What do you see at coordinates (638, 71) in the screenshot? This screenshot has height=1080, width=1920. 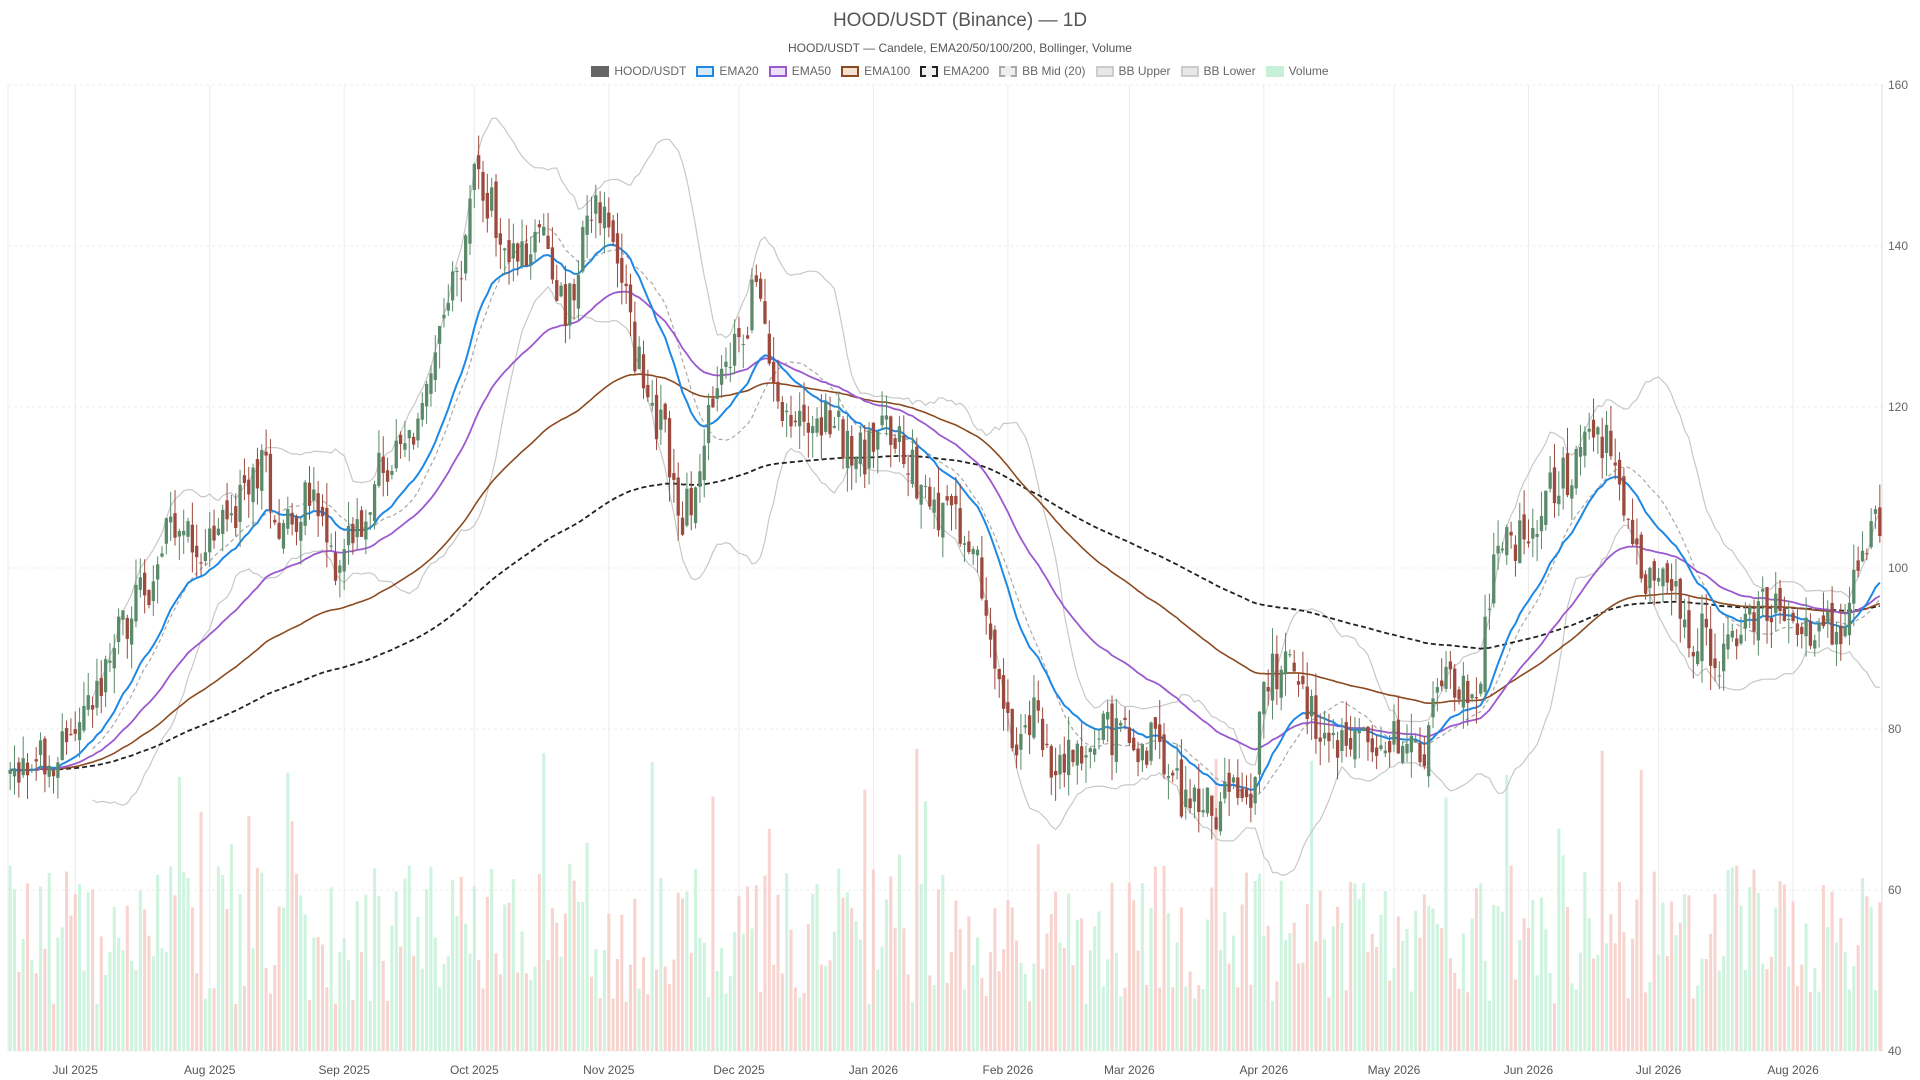 I see `legend-item: HOOD/USDT` at bounding box center [638, 71].